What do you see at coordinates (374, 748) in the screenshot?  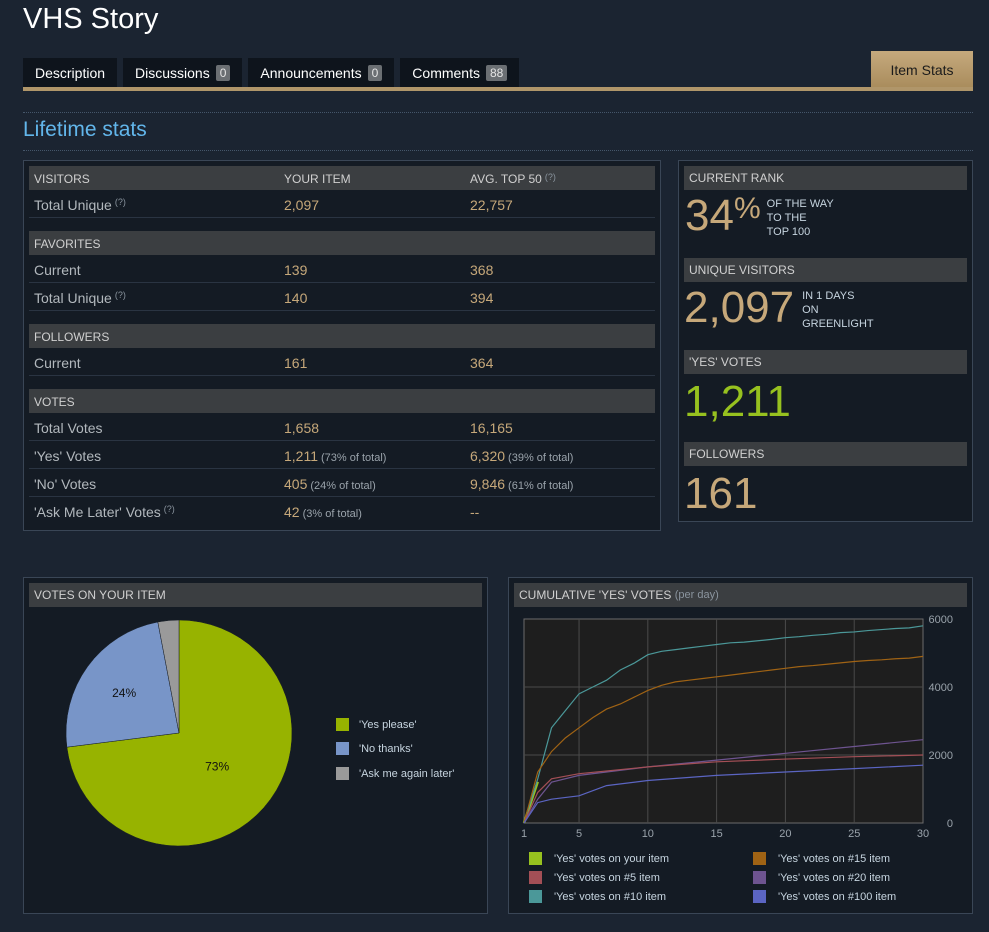 I see `pie-legend-no: 'No thanks'` at bounding box center [374, 748].